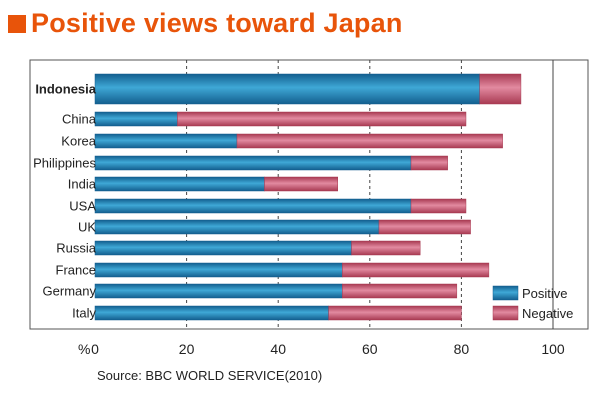 This screenshot has width=600, height=410. Describe the element at coordinates (395, 313) in the screenshot. I see `bar-negative-italy` at that location.